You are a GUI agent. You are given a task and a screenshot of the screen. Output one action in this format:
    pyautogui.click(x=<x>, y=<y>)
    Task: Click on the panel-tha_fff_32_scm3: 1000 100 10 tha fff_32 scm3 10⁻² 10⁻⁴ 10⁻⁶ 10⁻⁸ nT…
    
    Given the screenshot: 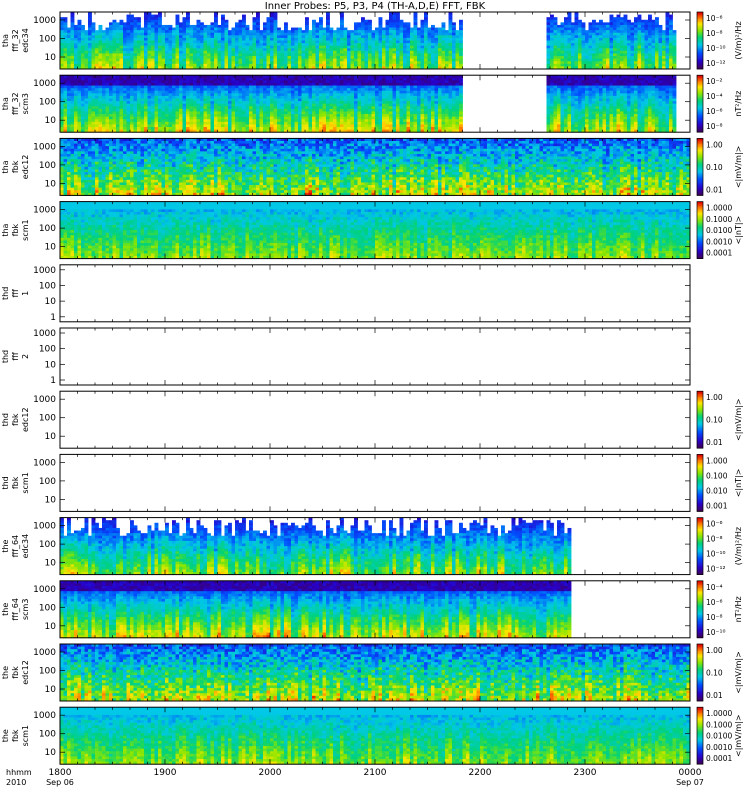 What is the action you would take?
    pyautogui.click(x=372, y=103)
    